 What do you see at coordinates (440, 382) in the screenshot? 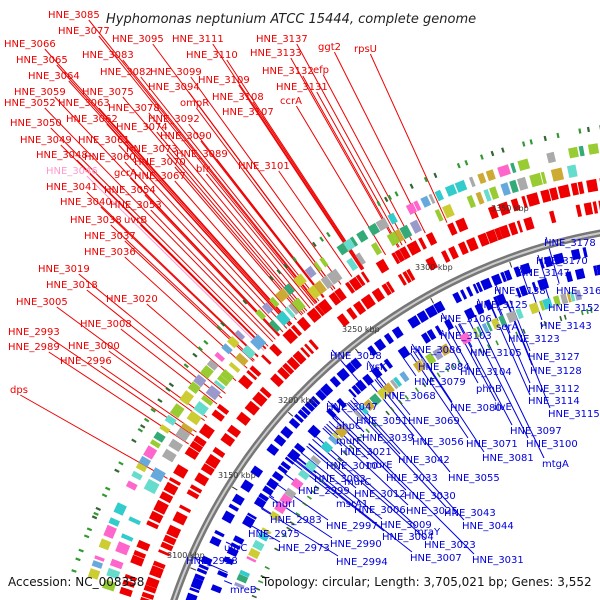
I see `reverse-gene-label: HNE_3079` at bounding box center [440, 382].